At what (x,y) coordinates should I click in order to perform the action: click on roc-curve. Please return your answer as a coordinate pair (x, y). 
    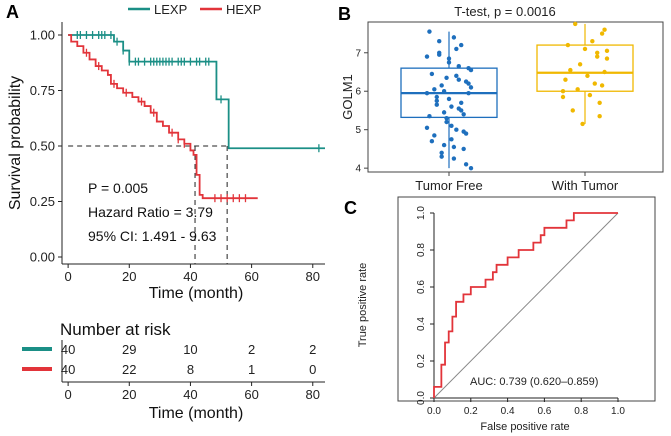
    Looking at the image, I should click on (525, 305).